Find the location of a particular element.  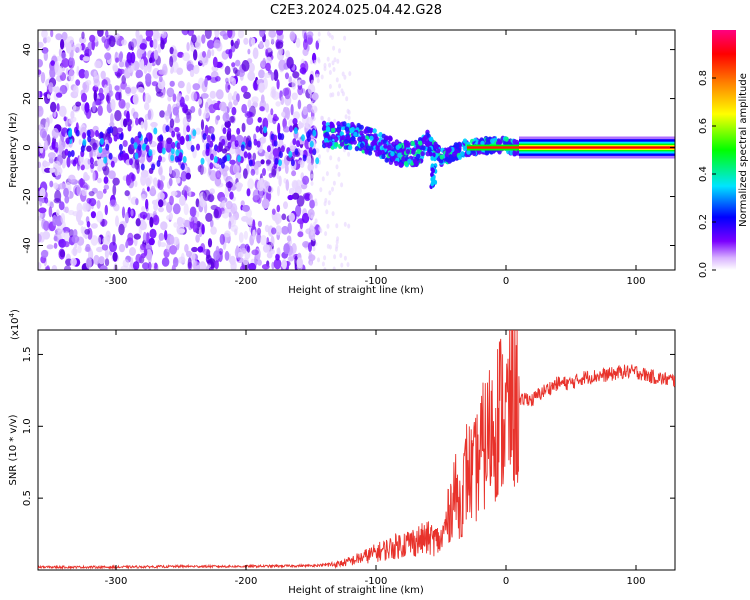

carrier-band is located at coordinates (597, 147).